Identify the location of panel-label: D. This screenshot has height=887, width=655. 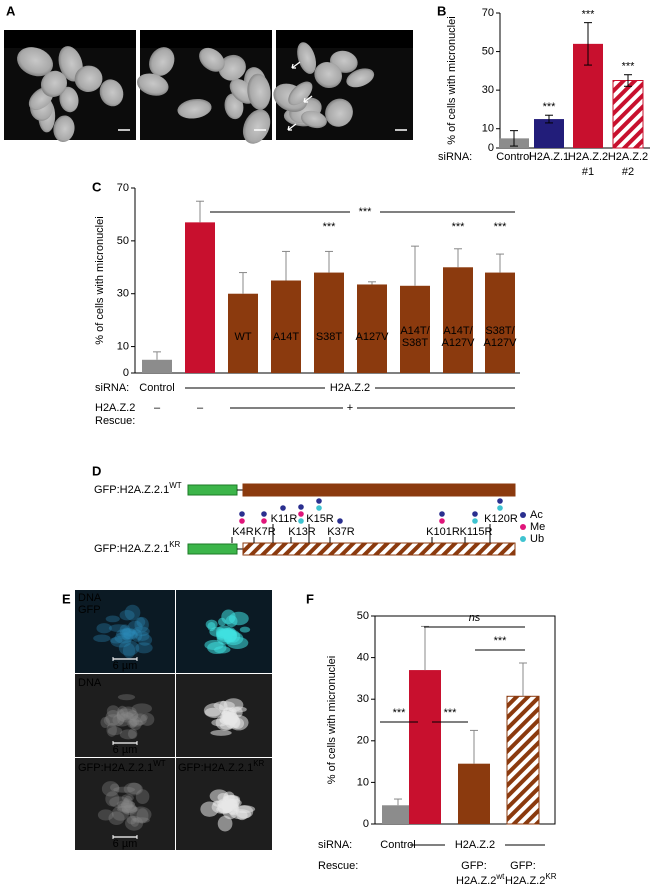
(96, 470).